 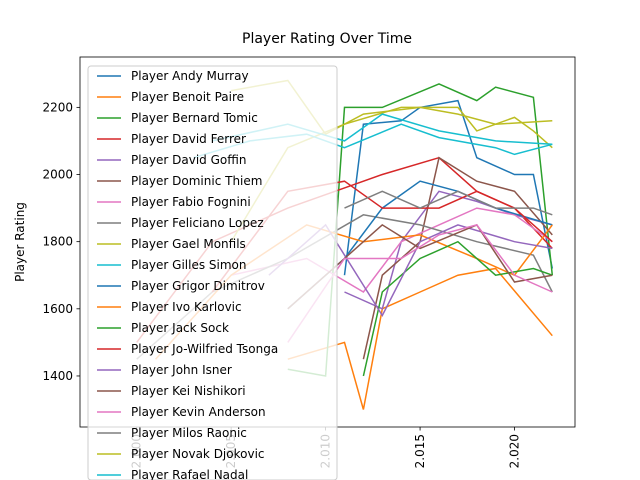 What do you see at coordinates (57, 309) in the screenshot?
I see `y-tick-label: 1600` at bounding box center [57, 309].